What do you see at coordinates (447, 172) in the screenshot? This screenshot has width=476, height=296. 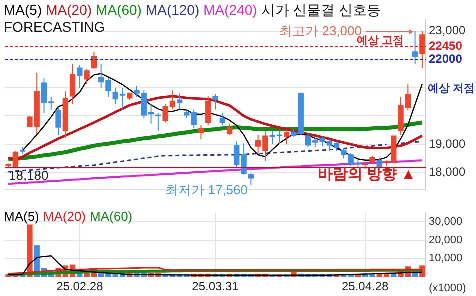 I see `y-tick-label: 18,000` at bounding box center [447, 172].